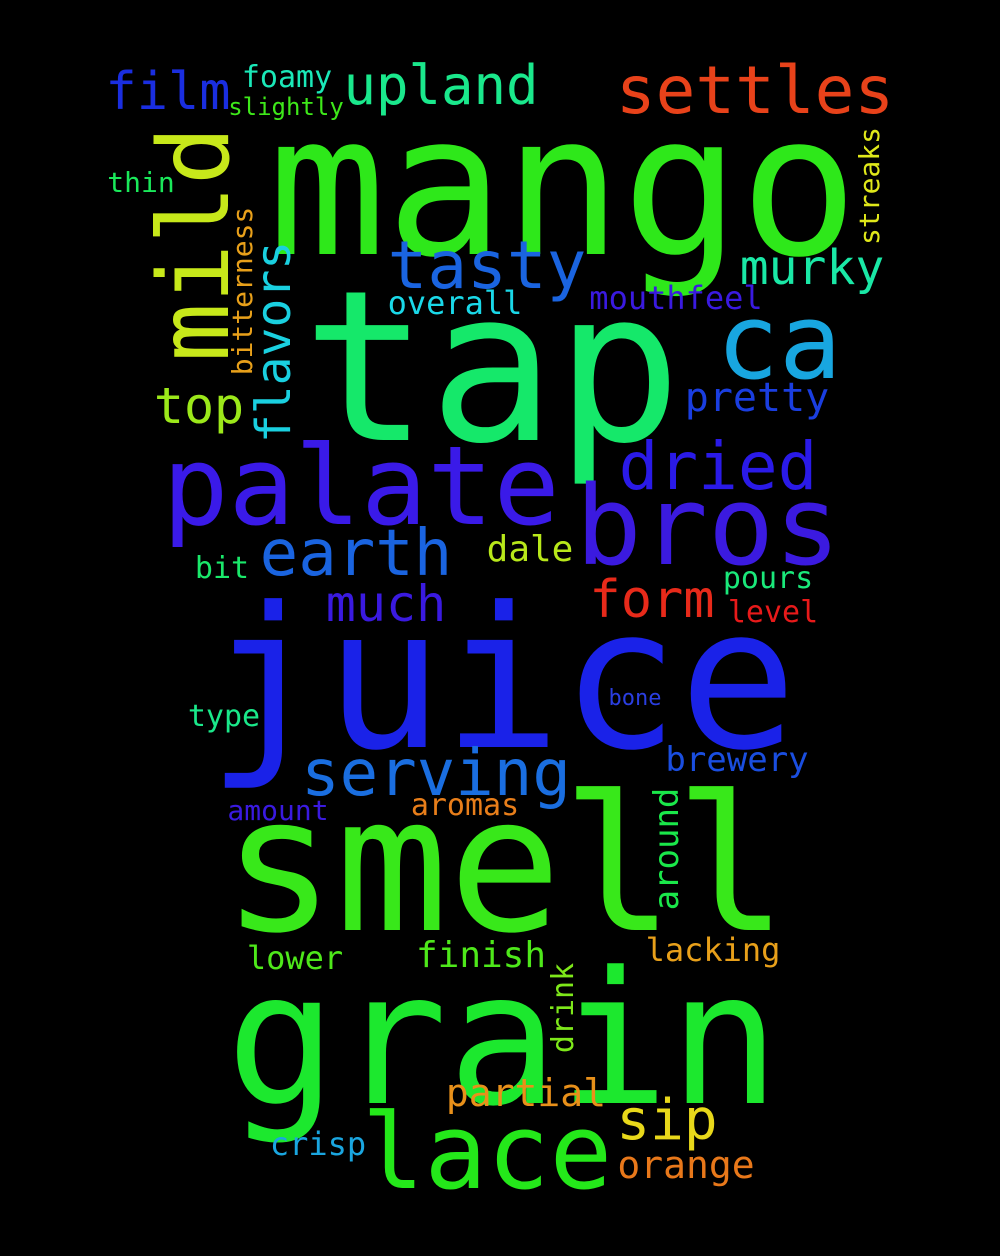 This screenshot has height=1256, width=1000. Describe the element at coordinates (295, 958) in the screenshot. I see `word-lower: lower` at that location.